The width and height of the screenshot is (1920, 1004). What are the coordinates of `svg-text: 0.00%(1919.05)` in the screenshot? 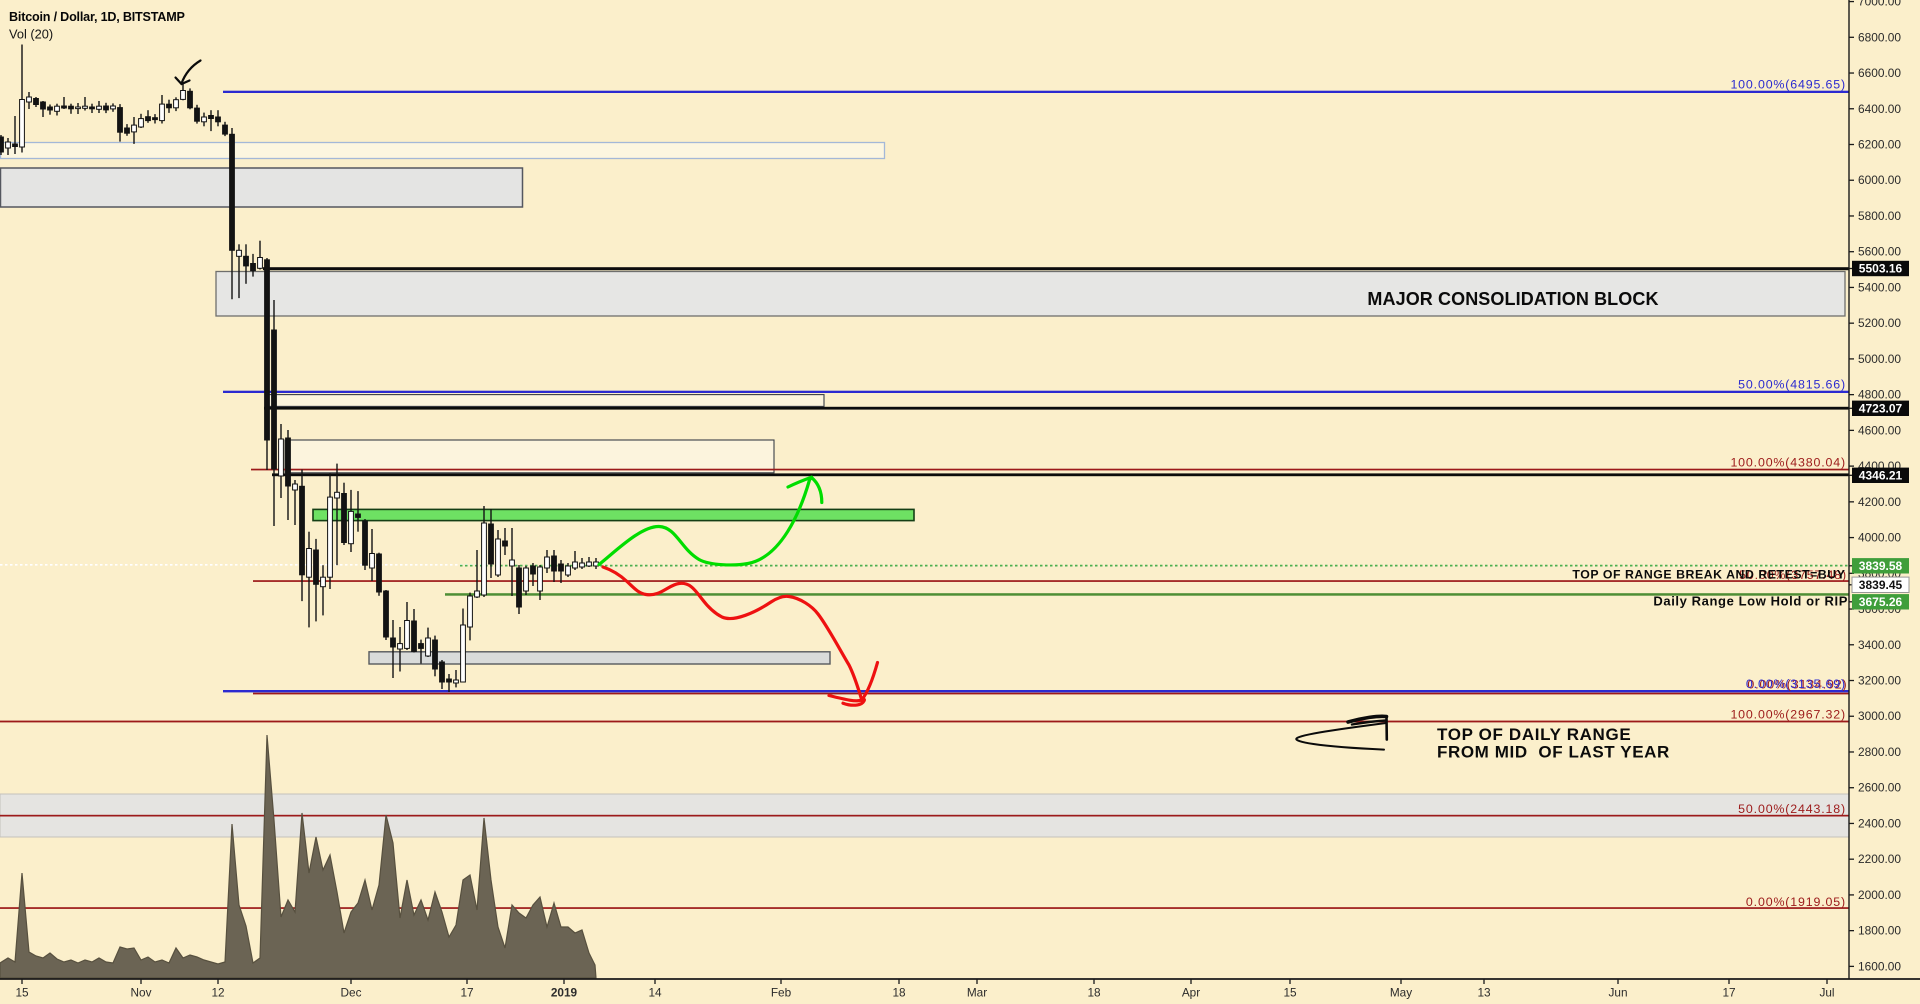 It's located at (1796, 902).